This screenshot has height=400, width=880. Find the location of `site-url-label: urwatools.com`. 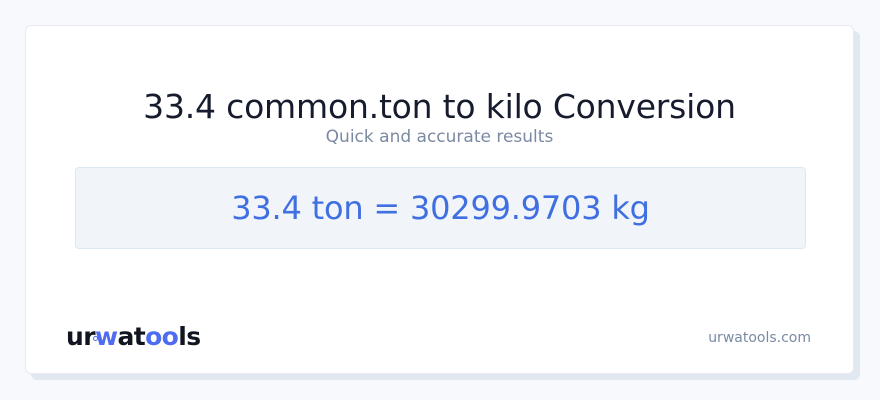

site-url-label: urwatools.com is located at coordinates (759, 338).